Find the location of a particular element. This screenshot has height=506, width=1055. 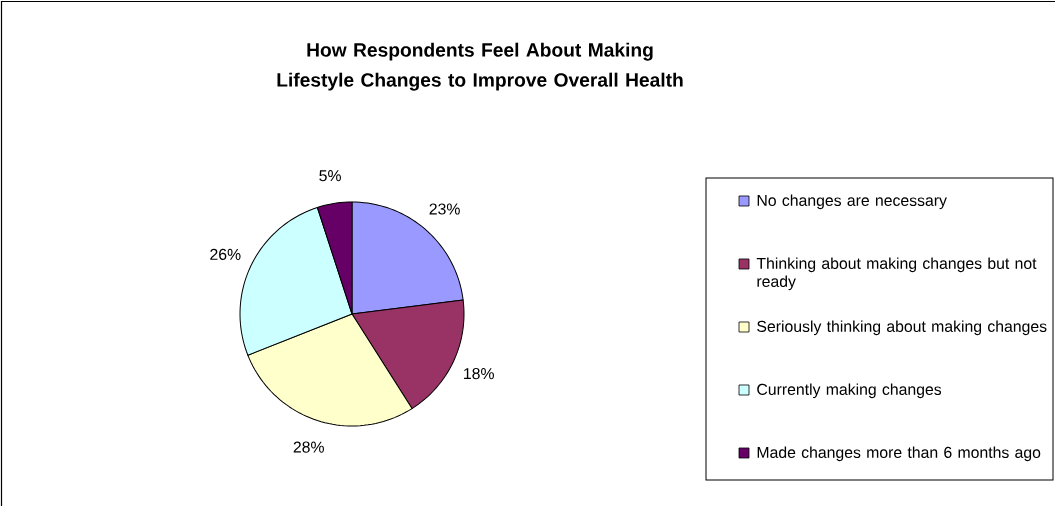

data-label: 18% is located at coordinates (479, 374).